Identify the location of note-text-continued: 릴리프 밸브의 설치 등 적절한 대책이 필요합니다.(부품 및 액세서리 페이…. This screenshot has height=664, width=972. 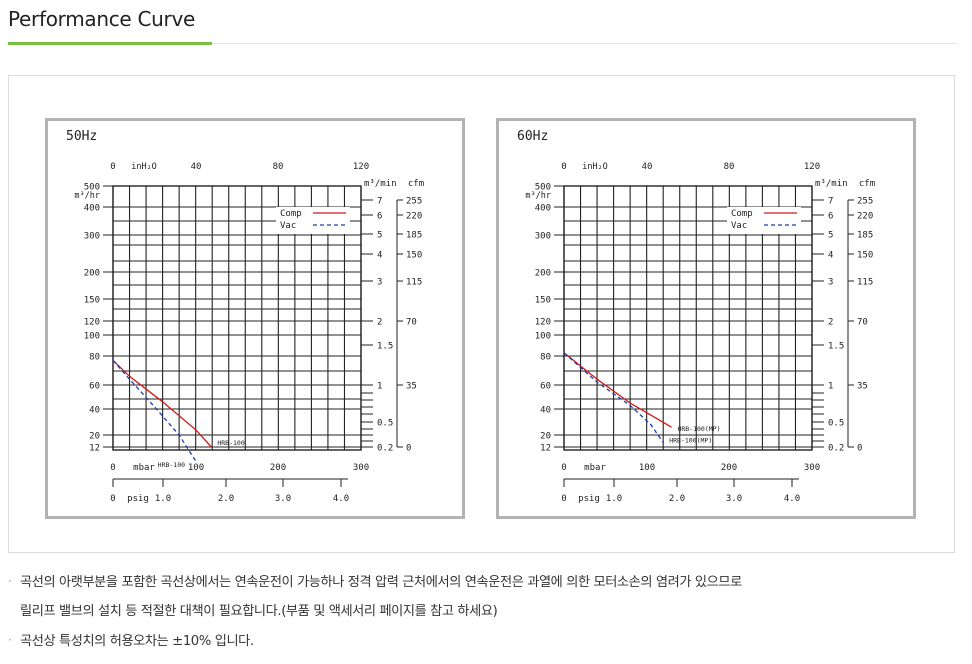
(259, 611).